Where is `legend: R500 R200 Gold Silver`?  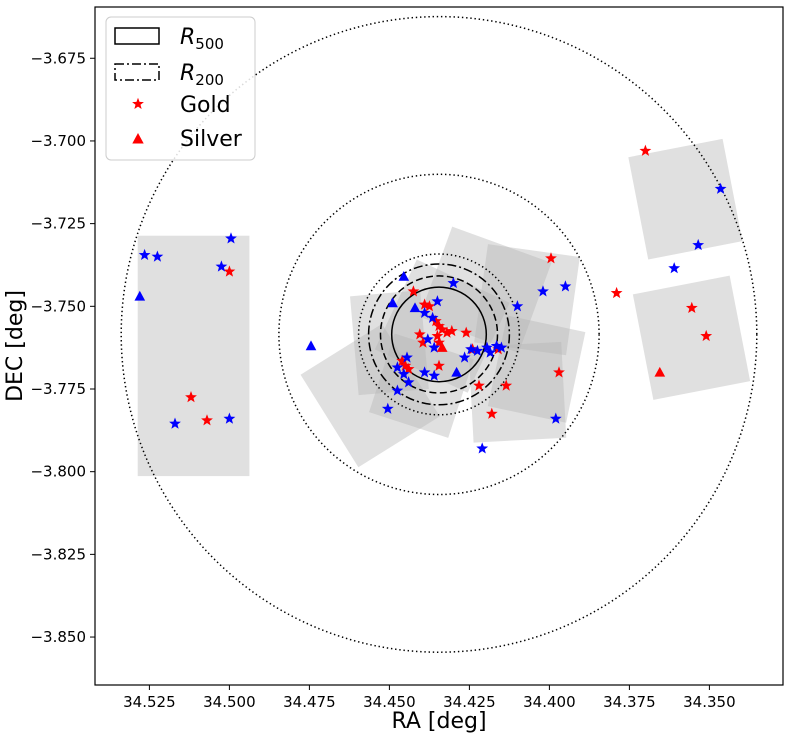
legend: R500 R200 Gold Silver is located at coordinates (180, 88).